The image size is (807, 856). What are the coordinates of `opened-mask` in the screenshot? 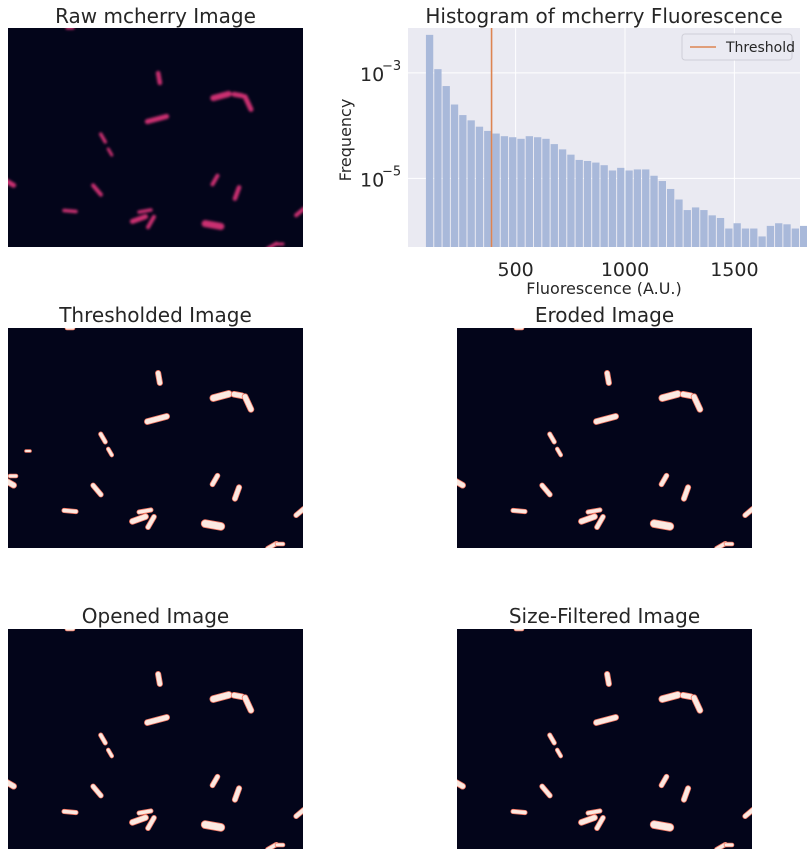 It's located at (155, 739).